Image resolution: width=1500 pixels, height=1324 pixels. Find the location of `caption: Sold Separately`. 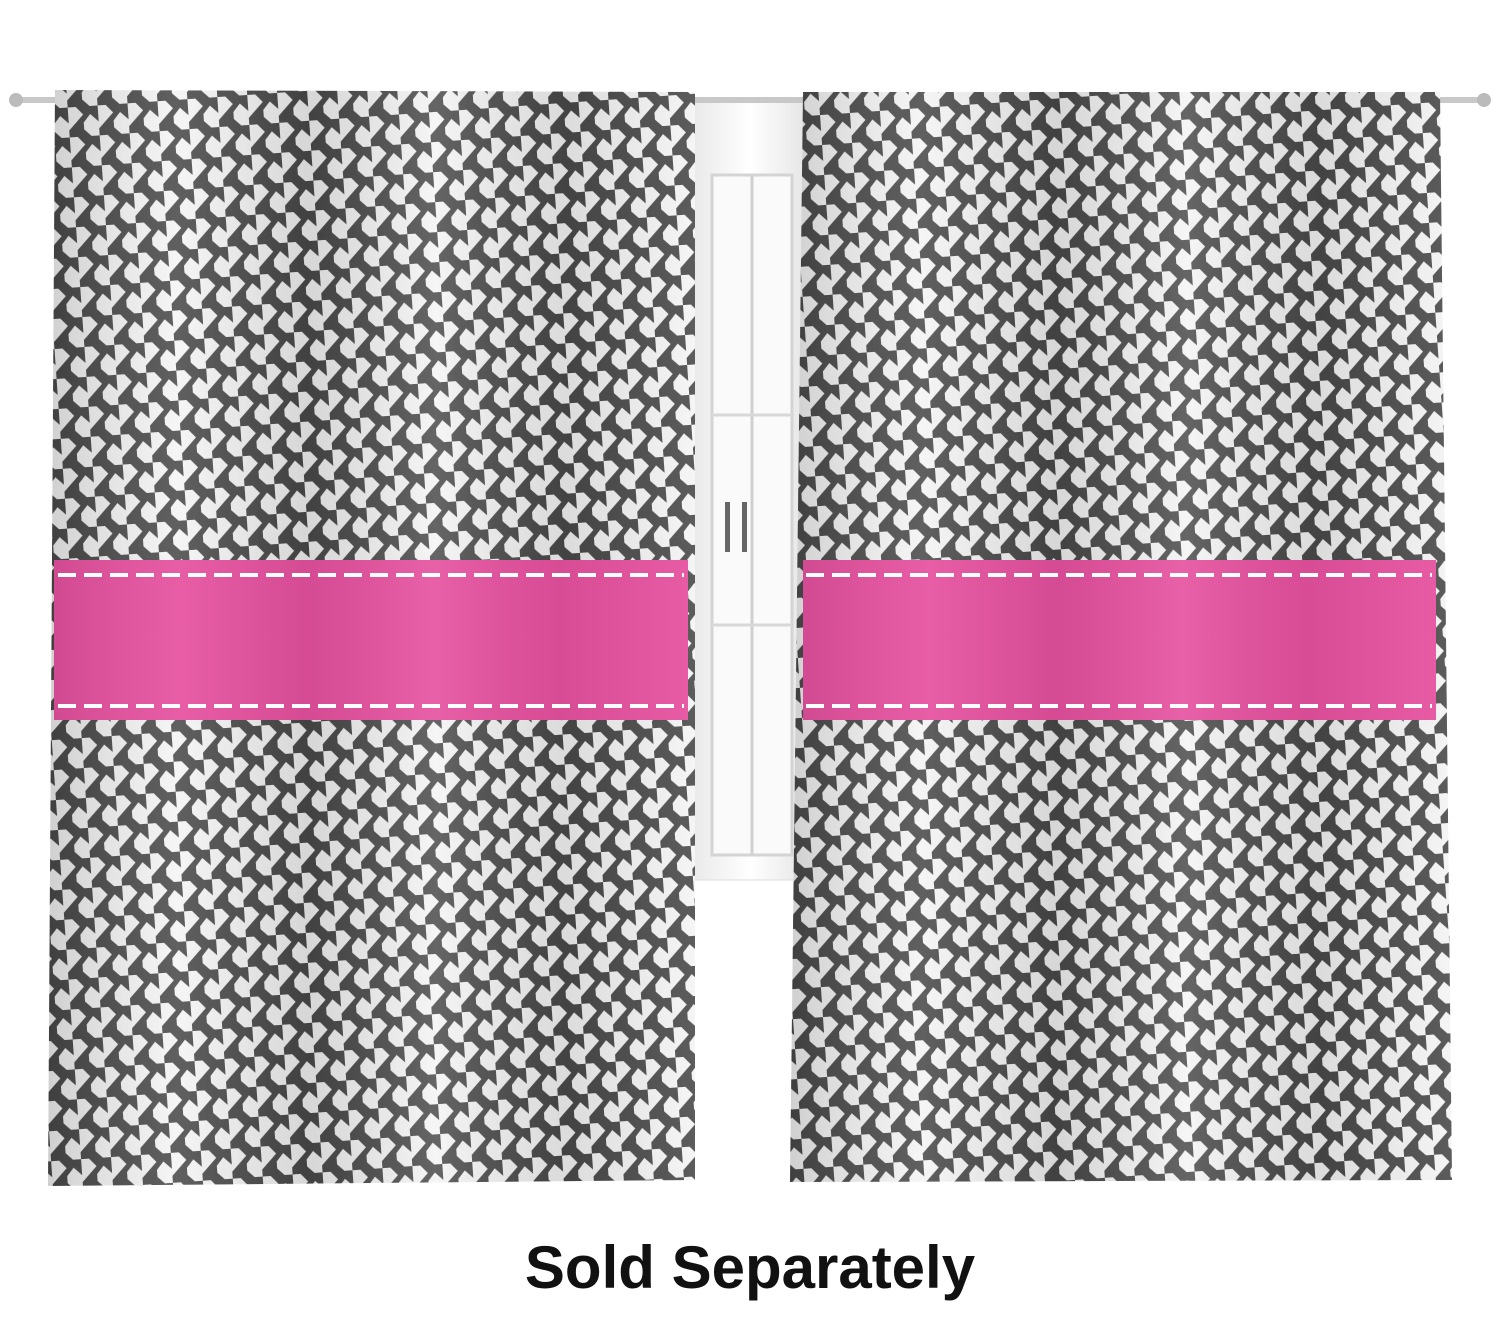

caption: Sold Separately is located at coordinates (750, 1267).